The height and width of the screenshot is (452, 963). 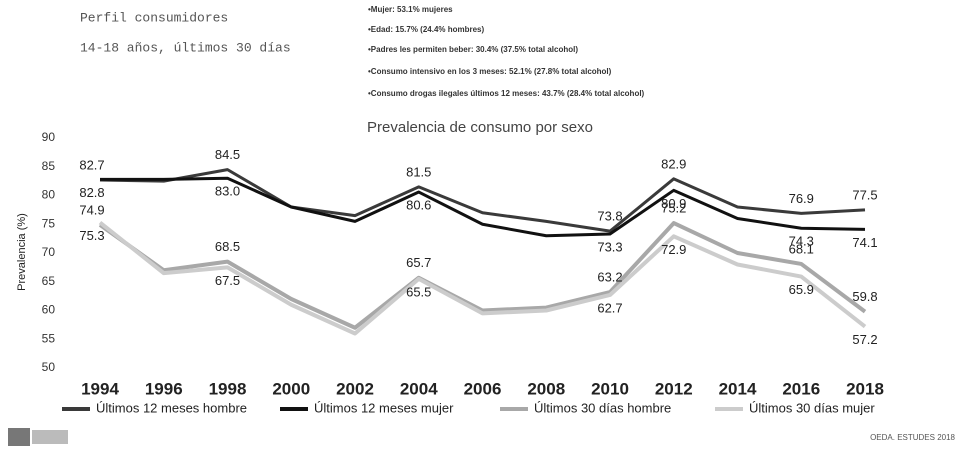 I want to click on data-label: 75.3, so click(x=91, y=235).